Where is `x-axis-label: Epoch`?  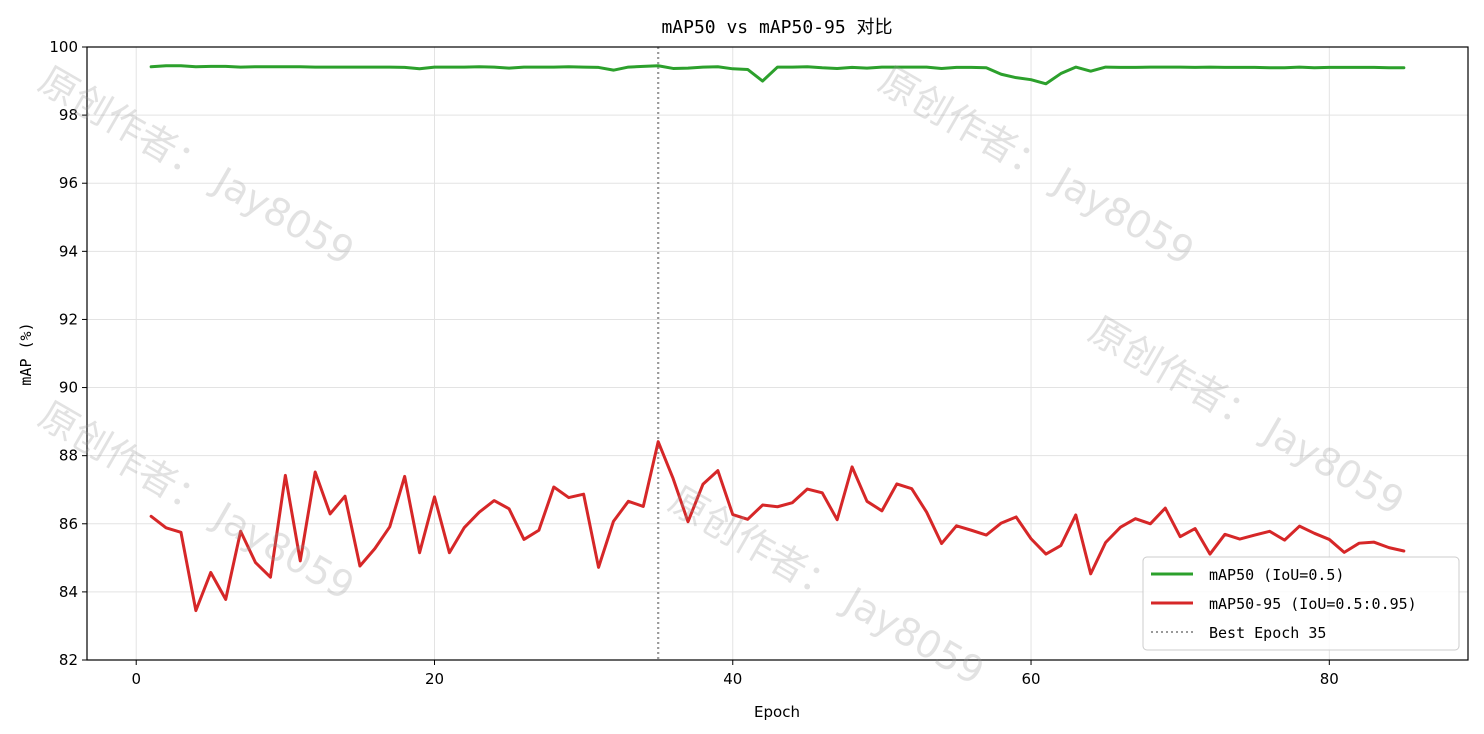
x-axis-label: Epoch is located at coordinates (777, 712).